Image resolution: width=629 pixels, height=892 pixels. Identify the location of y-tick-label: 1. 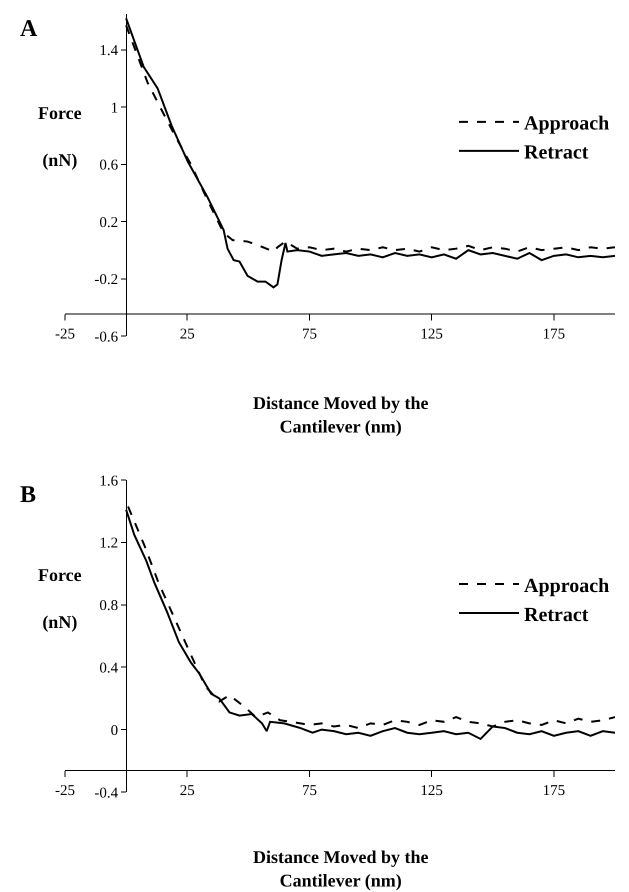
(114, 108).